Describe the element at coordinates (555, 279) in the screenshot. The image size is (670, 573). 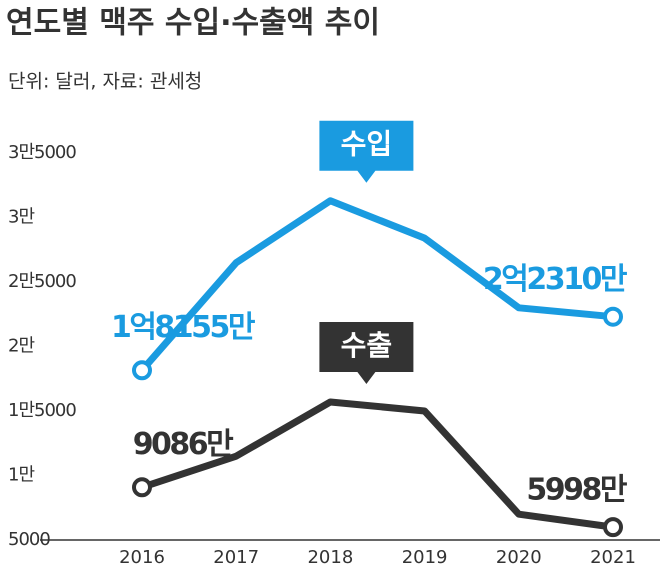
I see `data-label: 2억2310만` at that location.